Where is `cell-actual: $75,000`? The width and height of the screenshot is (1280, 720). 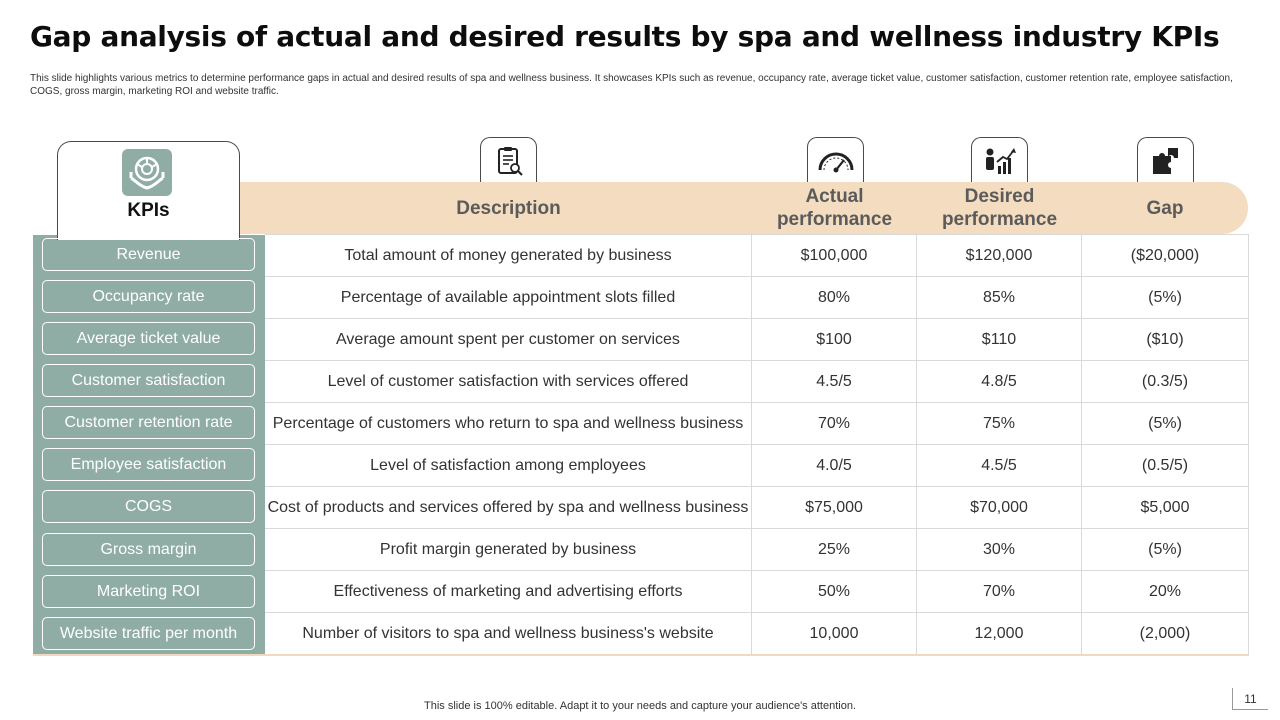
cell-actual: $75,000 is located at coordinates (834, 508).